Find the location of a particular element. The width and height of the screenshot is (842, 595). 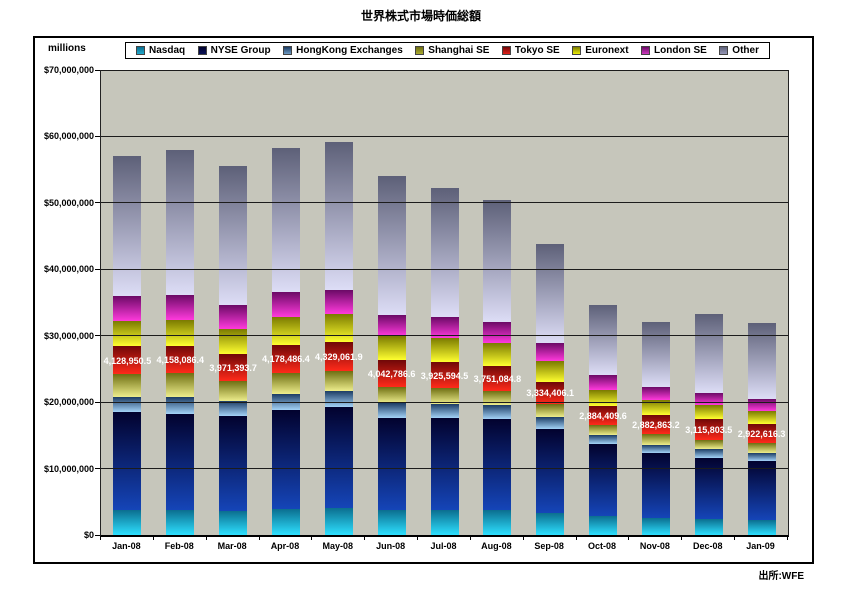

legend-label: Shanghai SE is located at coordinates (459, 50).